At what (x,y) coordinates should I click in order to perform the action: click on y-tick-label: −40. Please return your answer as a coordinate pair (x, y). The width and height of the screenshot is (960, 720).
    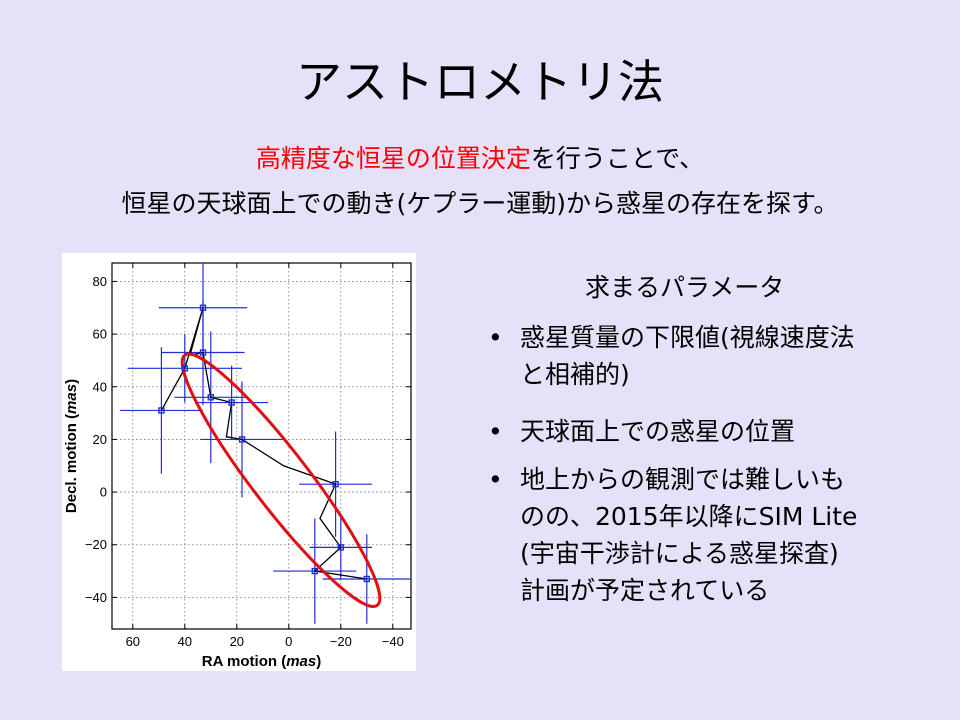
    Looking at the image, I should click on (96, 597).